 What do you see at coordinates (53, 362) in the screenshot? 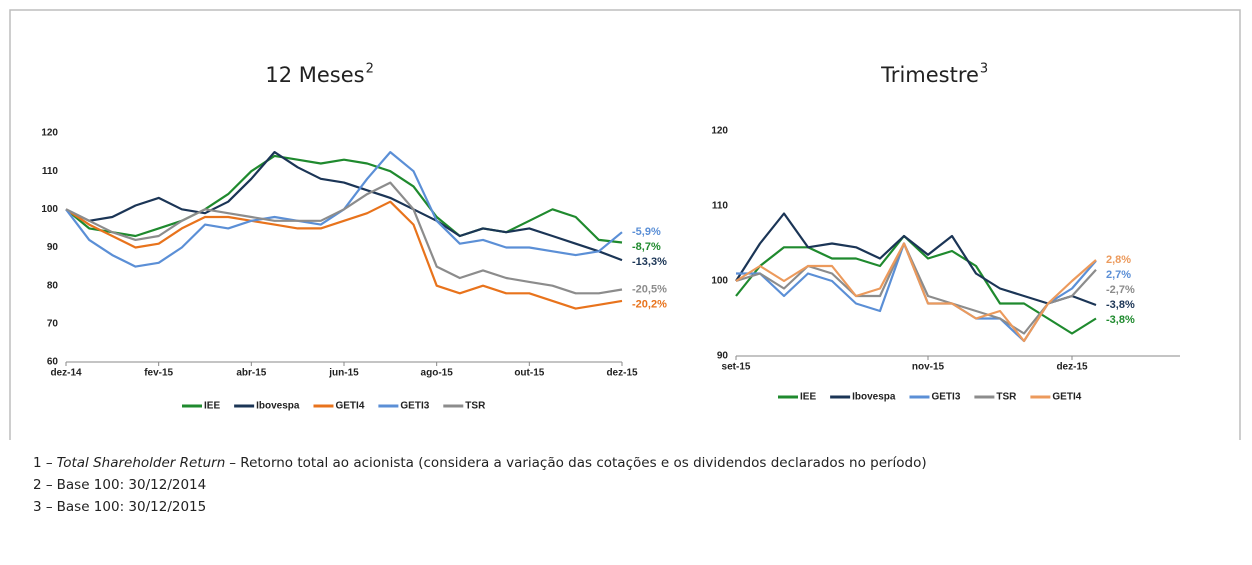
I see `y-tick-label: 60` at bounding box center [53, 362].